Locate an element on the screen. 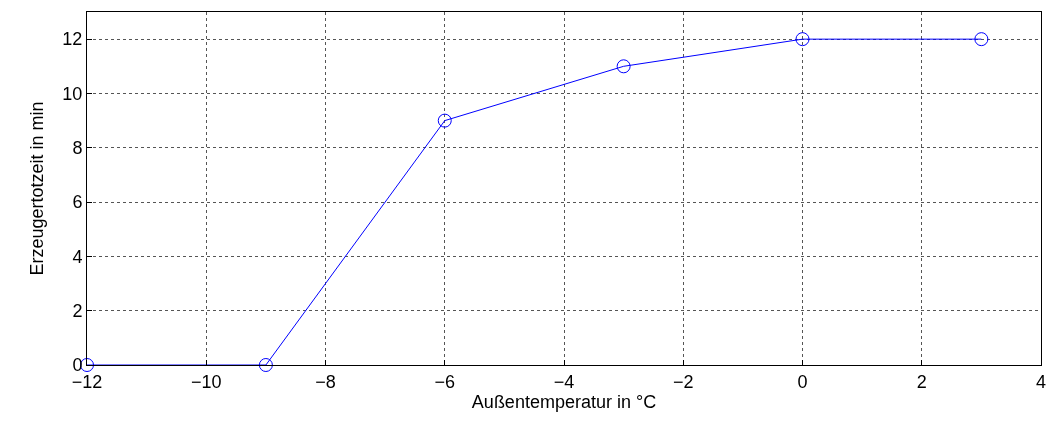 This screenshot has width=1057, height=437. x-axis-title: Außentemperatur in °C is located at coordinates (564, 401).